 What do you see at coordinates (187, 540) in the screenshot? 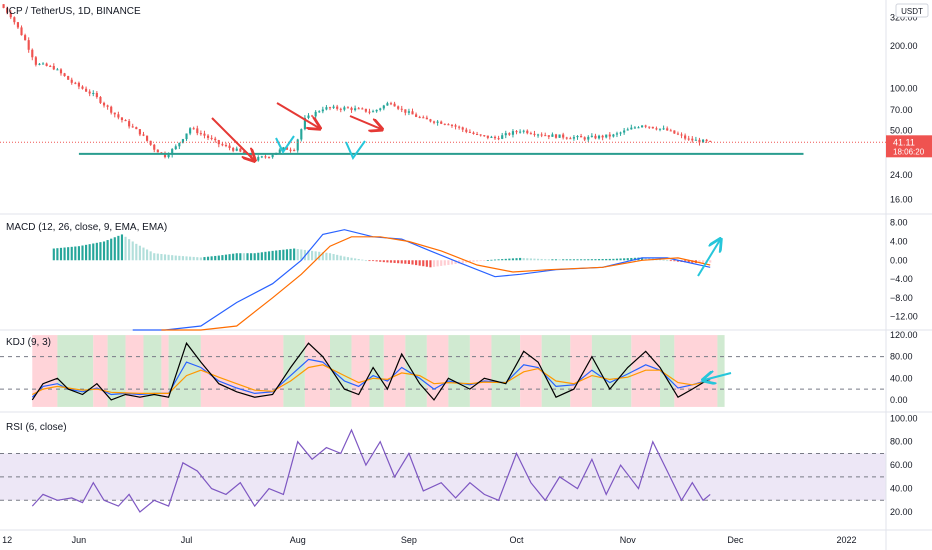
I see `x-axis-tick-label: Jul` at bounding box center [187, 540].